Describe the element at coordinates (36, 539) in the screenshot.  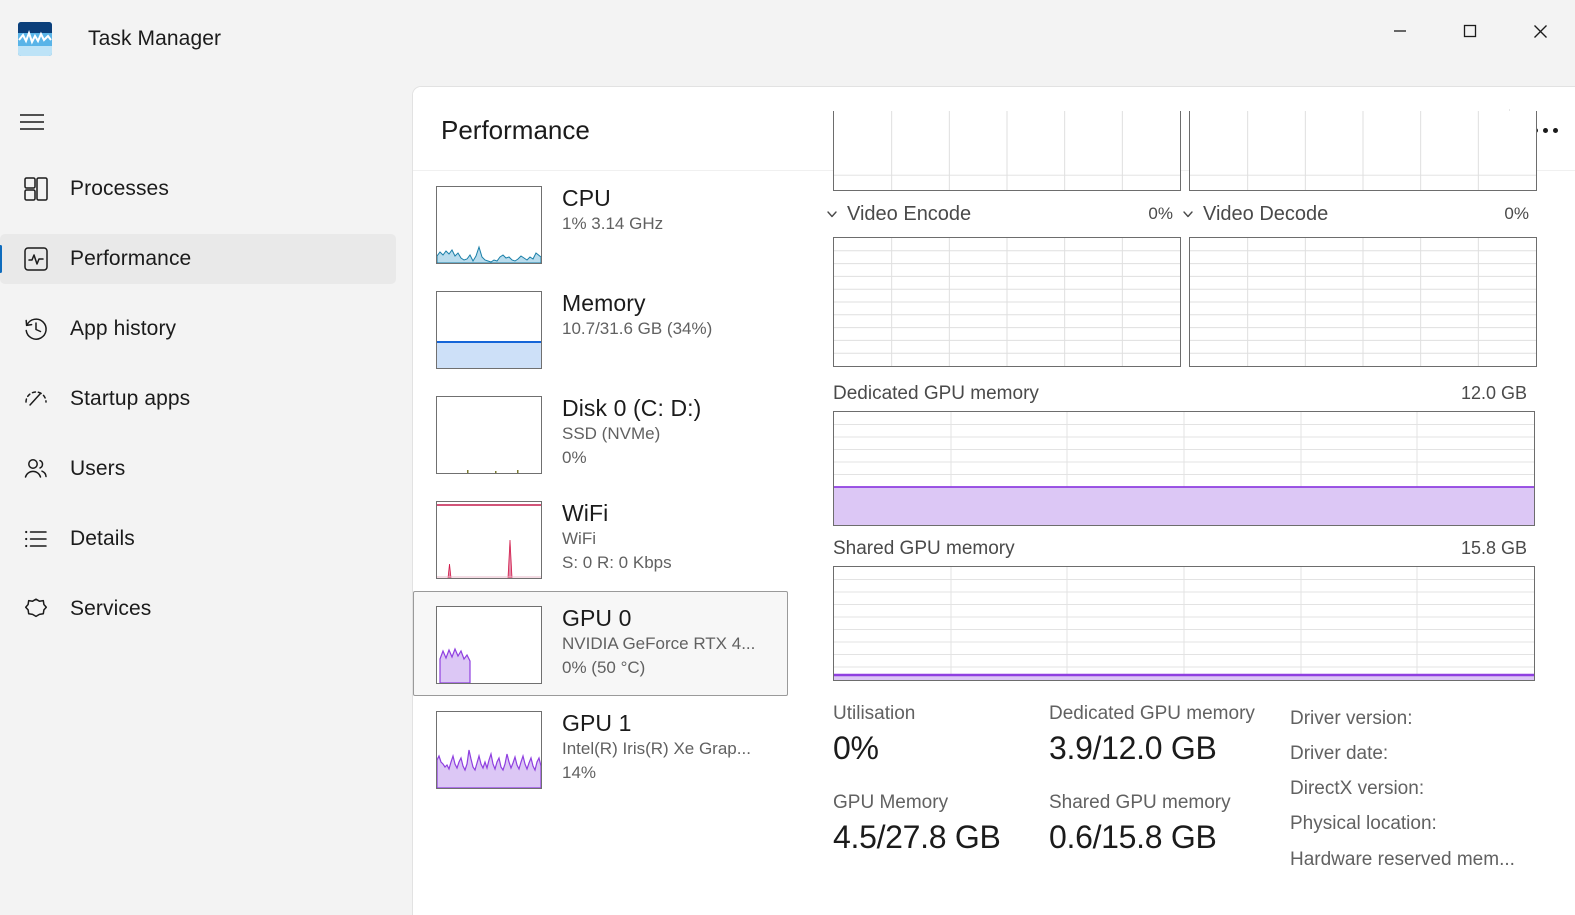
I see `details-icon` at that location.